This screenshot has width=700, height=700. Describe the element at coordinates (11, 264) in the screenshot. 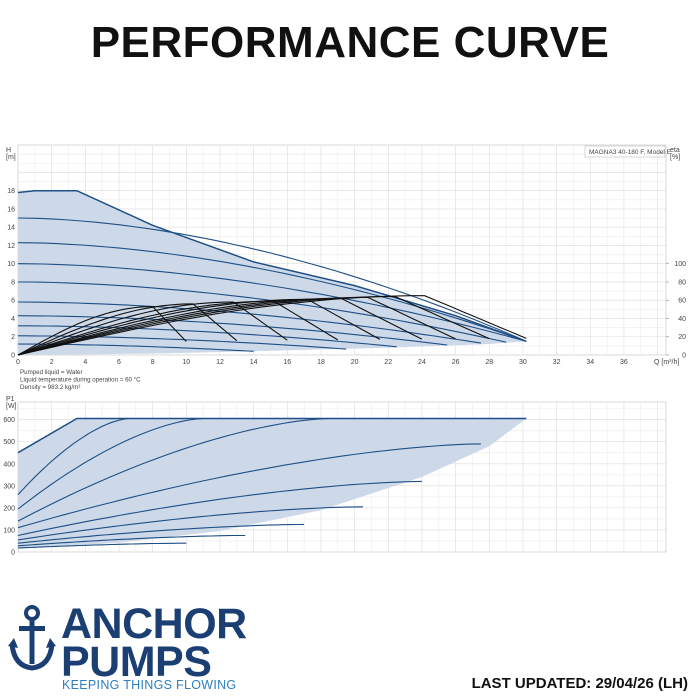

I see `top-y-tick-label: 10` at that location.